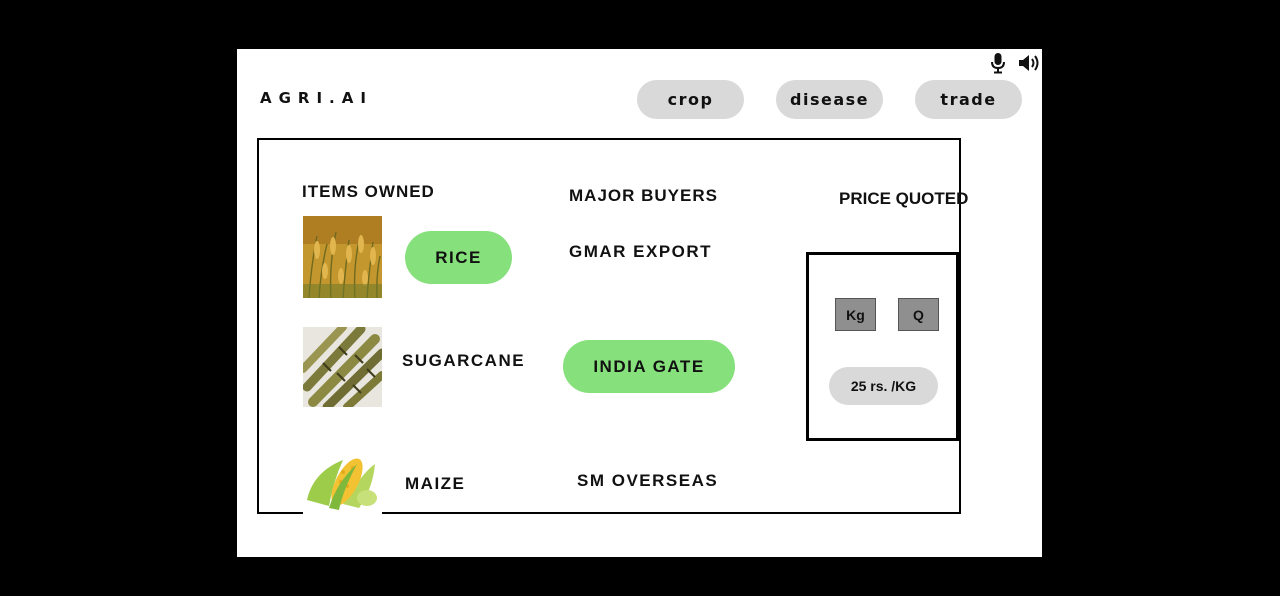 The image size is (1280, 596). Describe the element at coordinates (904, 198) in the screenshot. I see `price-quoted-header: PRICE QUOTED` at that location.